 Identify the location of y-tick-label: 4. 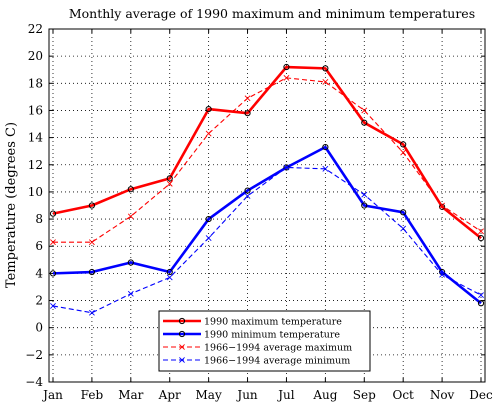
(39, 273).